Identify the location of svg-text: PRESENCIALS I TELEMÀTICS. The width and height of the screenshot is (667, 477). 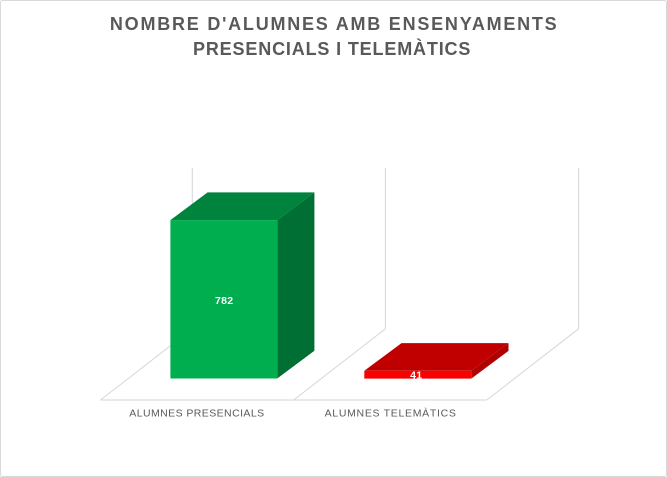
(331, 48).